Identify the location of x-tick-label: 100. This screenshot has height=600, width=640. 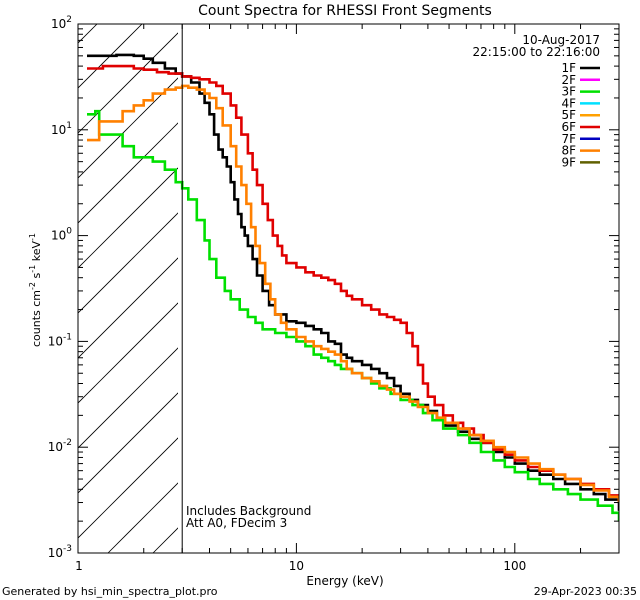
(514, 566).